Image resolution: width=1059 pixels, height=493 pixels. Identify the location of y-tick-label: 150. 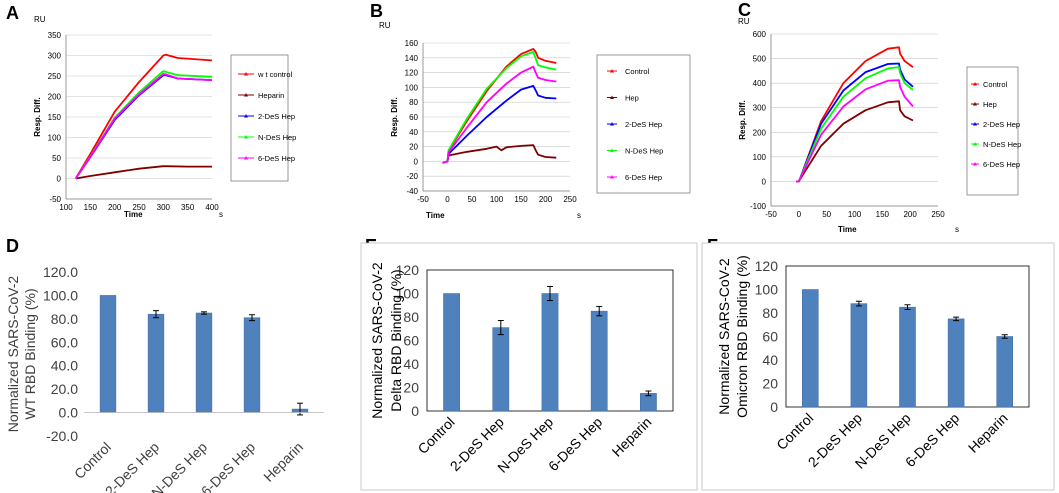
(55, 117).